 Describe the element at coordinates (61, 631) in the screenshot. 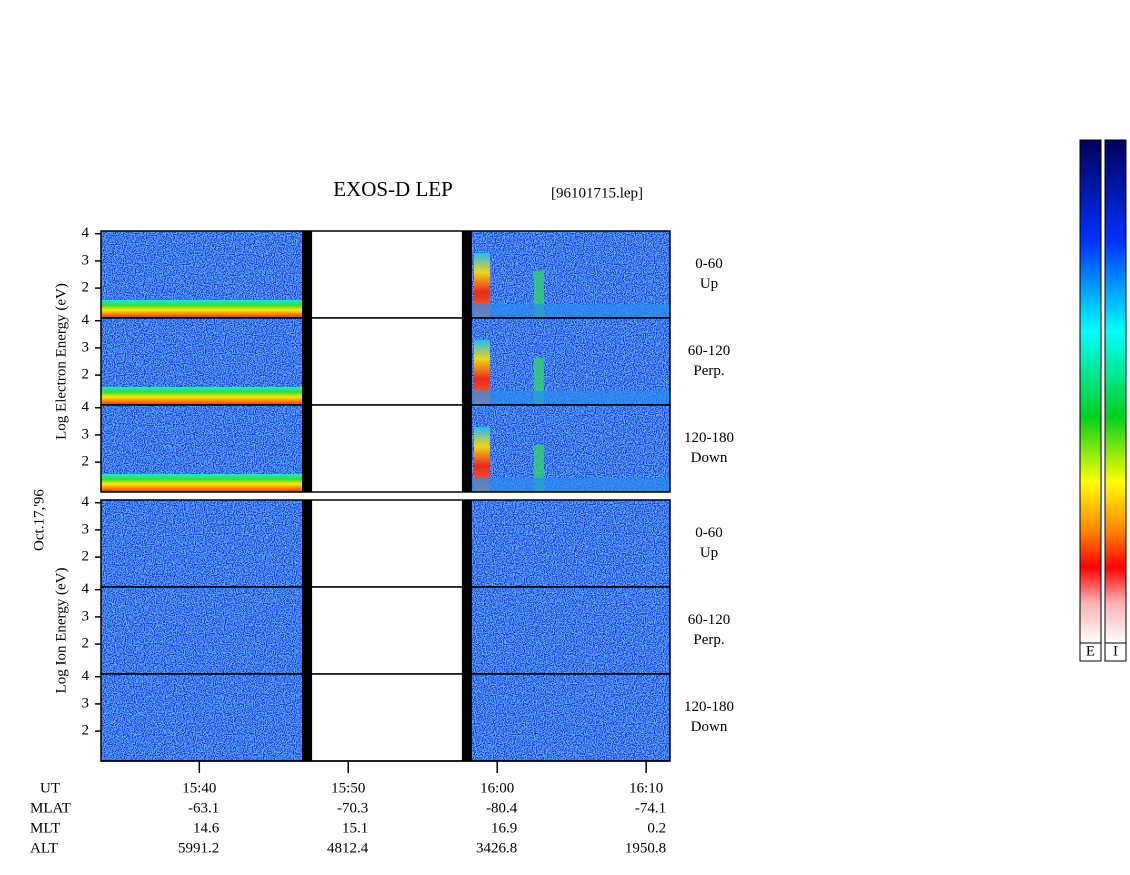

I see `y-axis-label: Log Ion Energy (eV)` at that location.